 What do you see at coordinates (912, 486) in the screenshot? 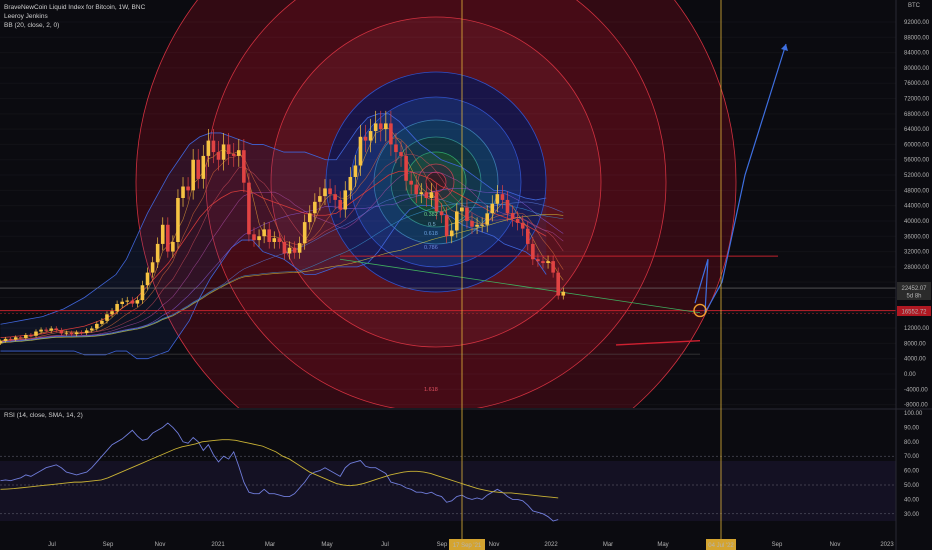
I see `rsi-tick-label: 50.00` at bounding box center [912, 486].